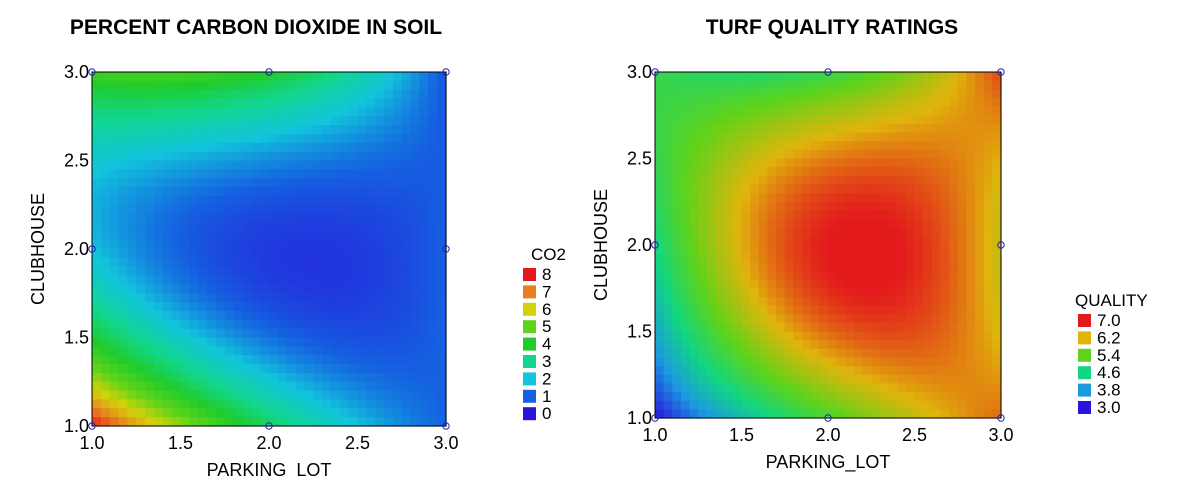 Image resolution: width=1177 pixels, height=482 pixels. What do you see at coordinates (1084, 338) in the screenshot?
I see `legend-swatch` at bounding box center [1084, 338].